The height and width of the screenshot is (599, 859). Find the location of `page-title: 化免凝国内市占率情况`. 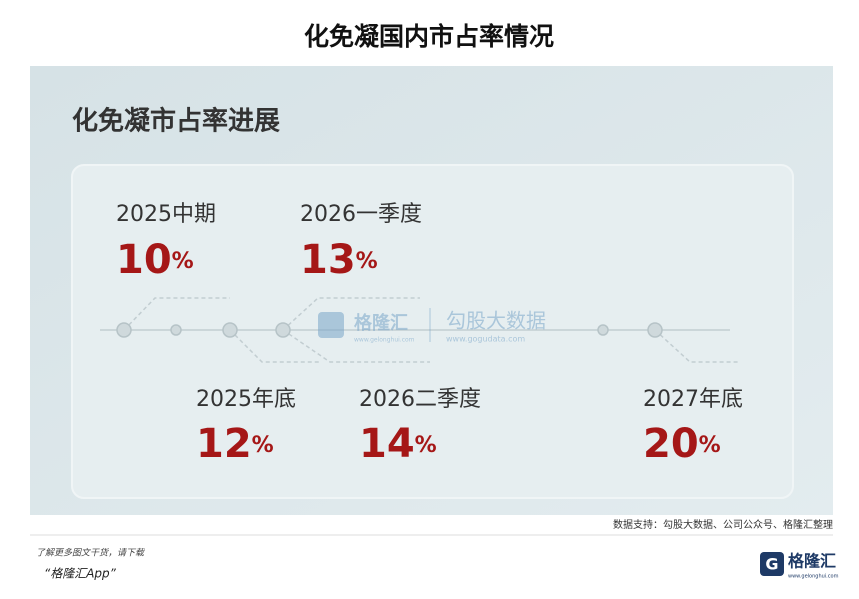

page-title: 化免凝国内市占率情况 is located at coordinates (429, 36).